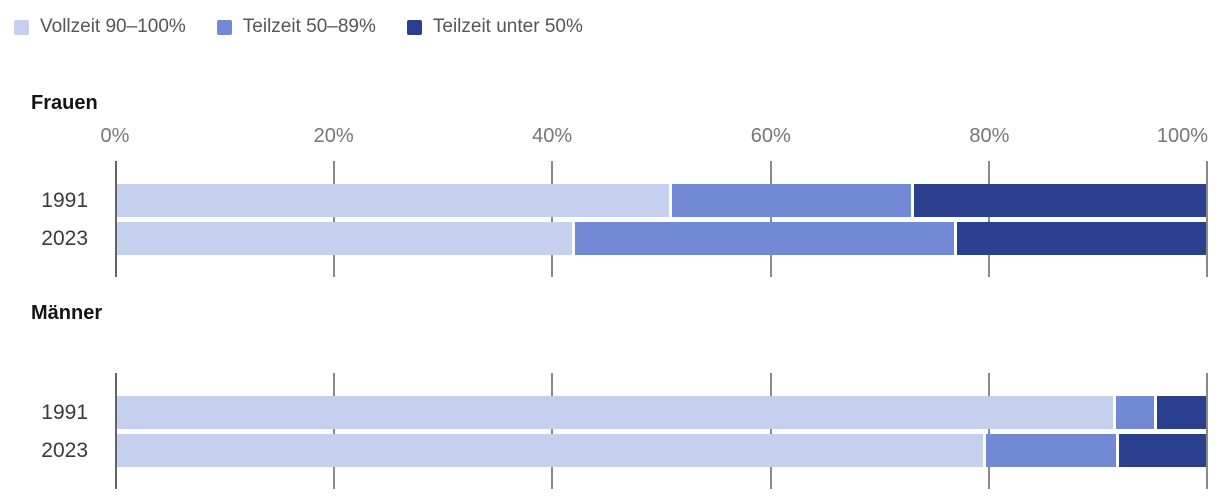 The width and height of the screenshot is (1220, 496). Describe the element at coordinates (507, 26) in the screenshot. I see `legend-label: Teilzeit unter 50%` at that location.